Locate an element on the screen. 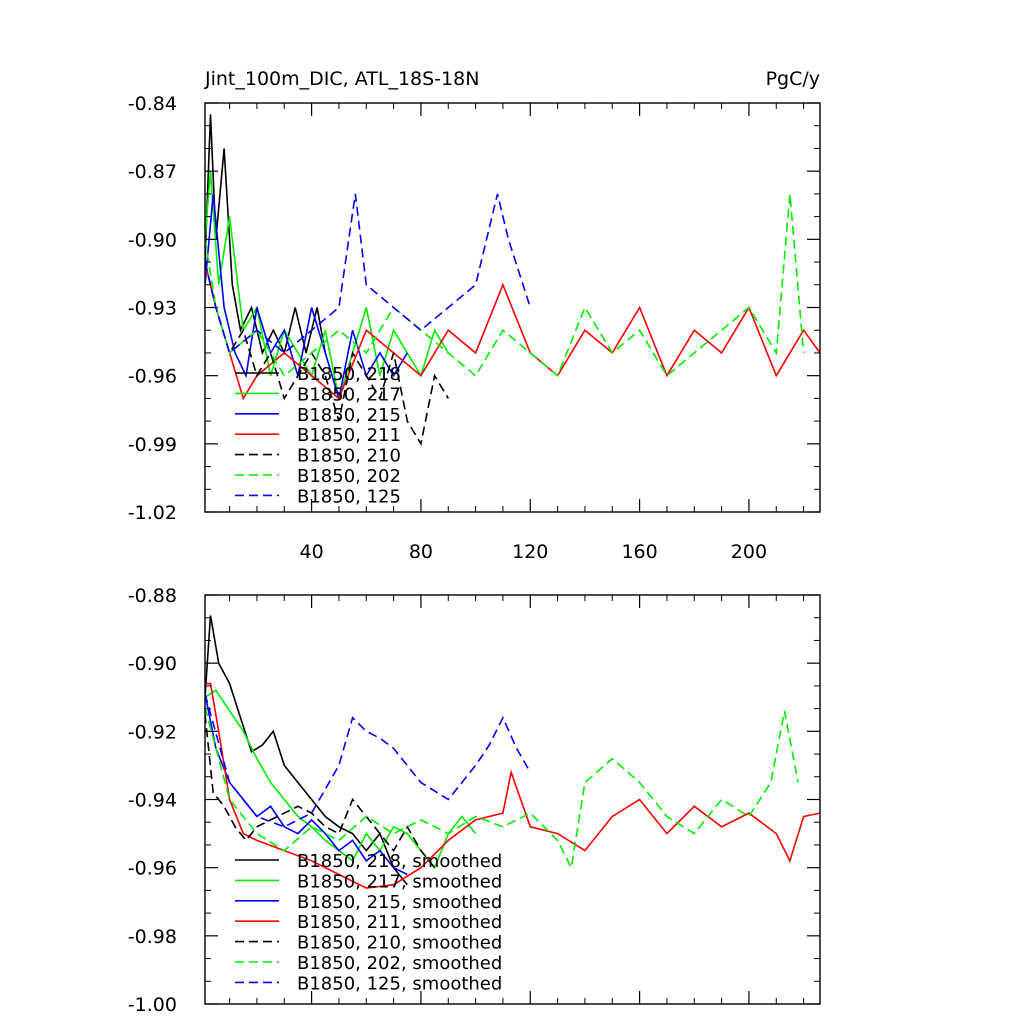 The height and width of the screenshot is (1028, 1024). legend-label: B1850, 211, smoothed is located at coordinates (399, 922).